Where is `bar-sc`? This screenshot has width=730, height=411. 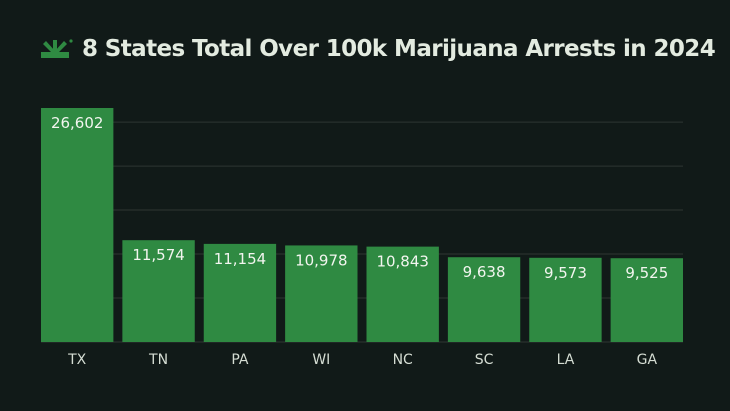
bar-sc is located at coordinates (484, 299).